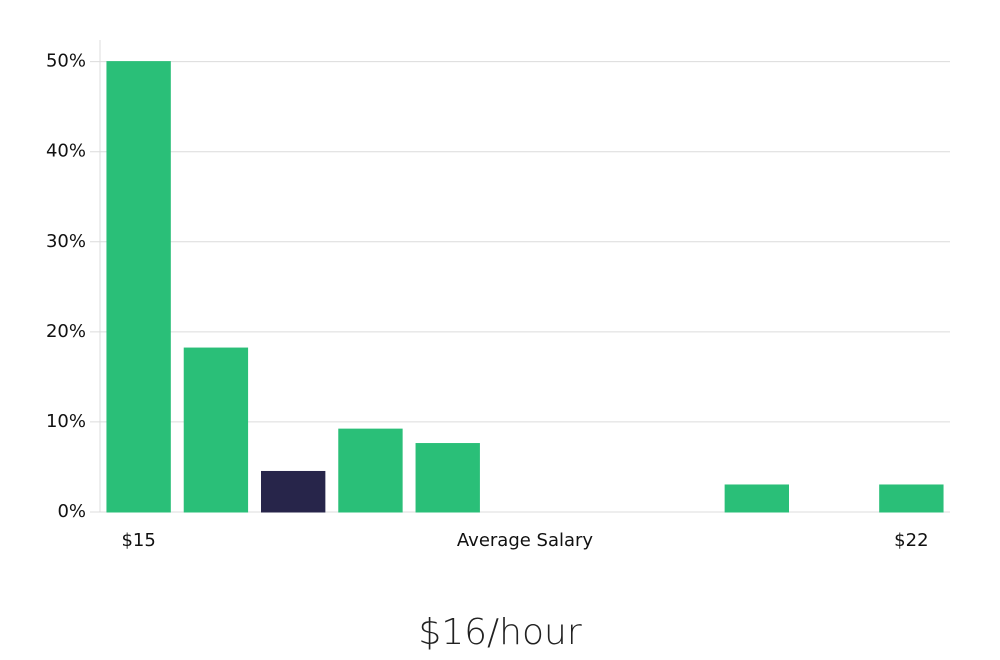 The height and width of the screenshot is (660, 1000). I want to click on x-tick-label: $15, so click(138, 540).